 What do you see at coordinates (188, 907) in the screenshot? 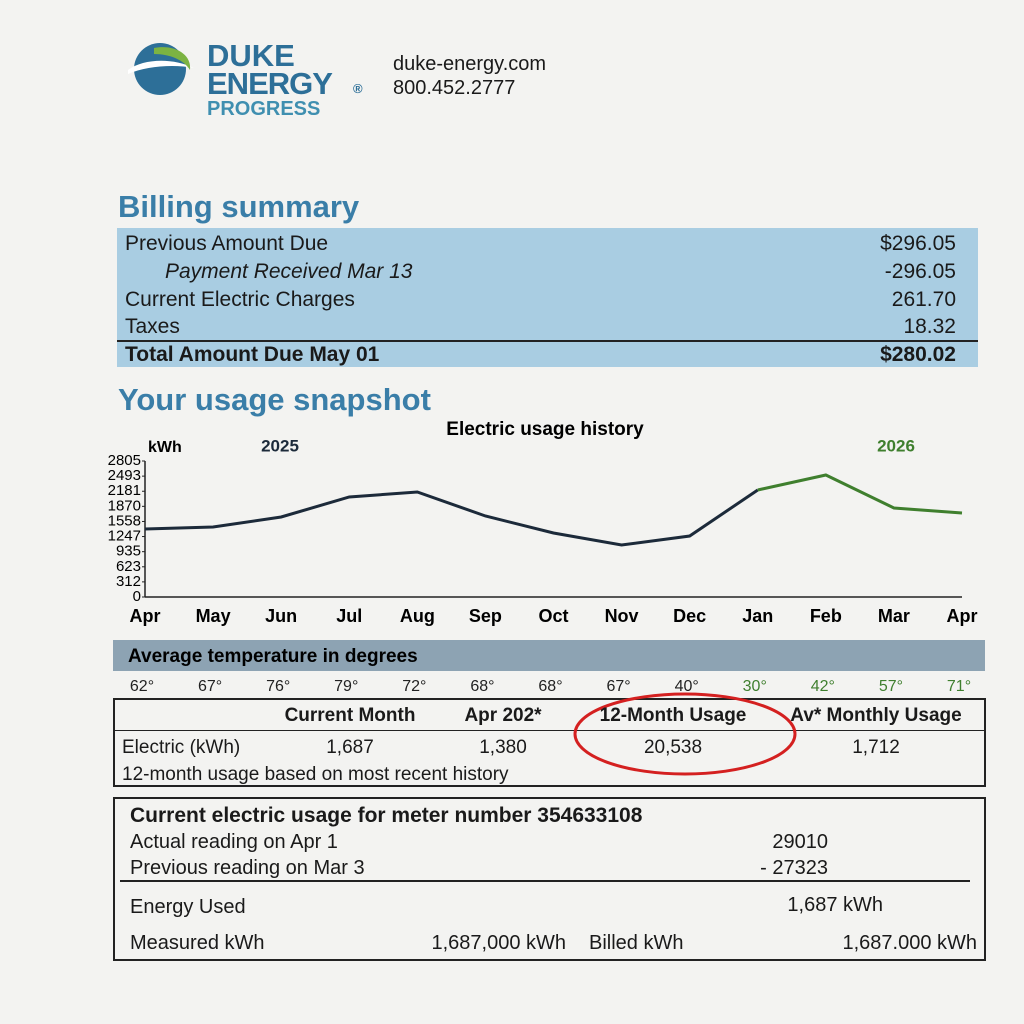
I see `meter-label: Energy Used` at bounding box center [188, 907].